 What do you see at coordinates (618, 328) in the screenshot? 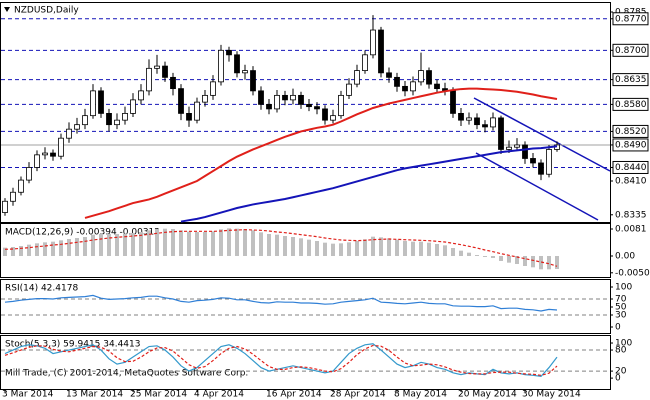
I see `y-tick-label: 0` at bounding box center [618, 328].